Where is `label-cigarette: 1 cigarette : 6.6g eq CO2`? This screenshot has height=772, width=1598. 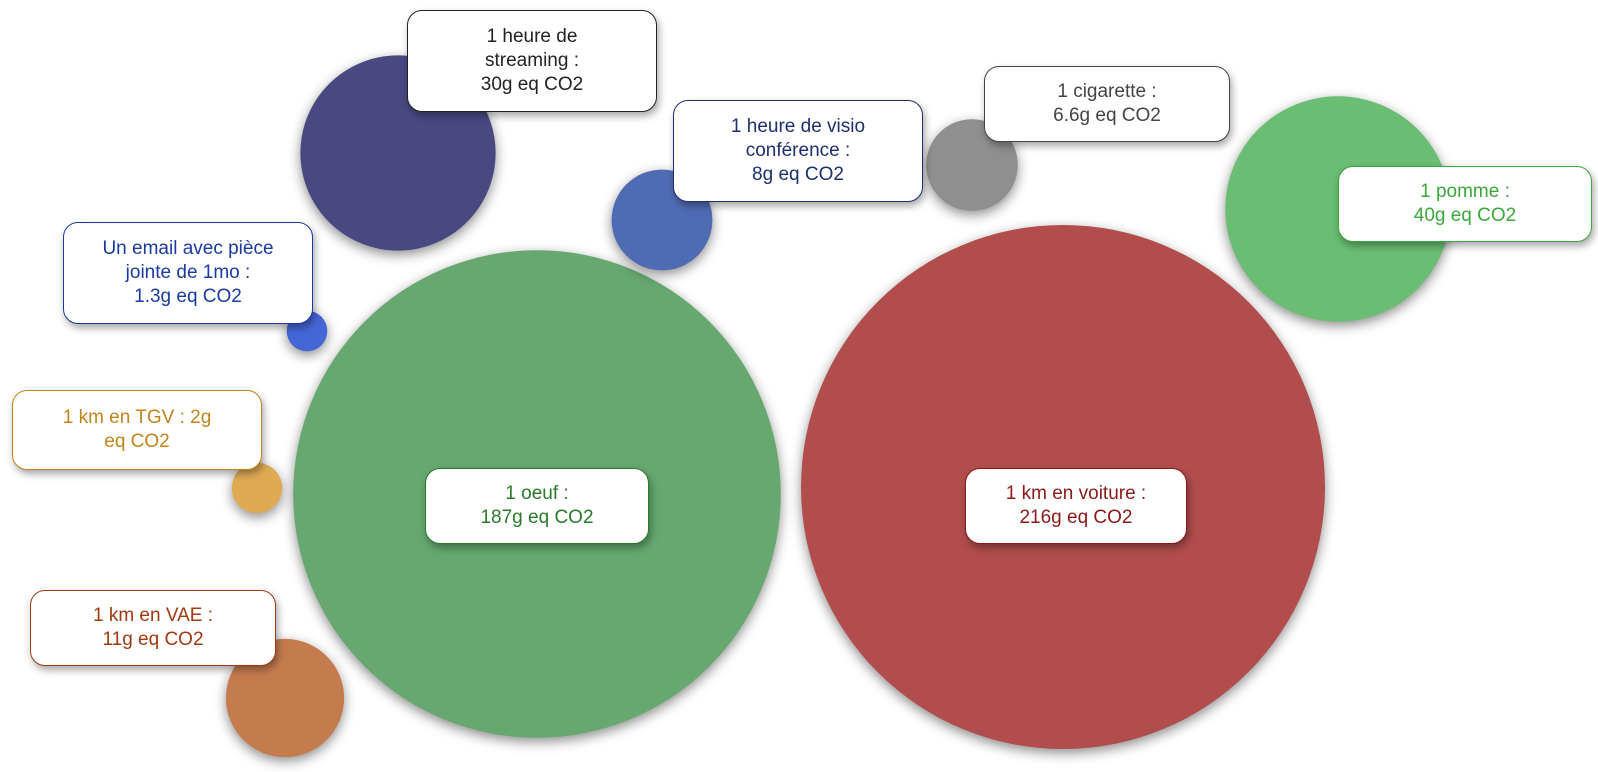
label-cigarette: 1 cigarette : 6.6g eq CO2 is located at coordinates (1107, 104).